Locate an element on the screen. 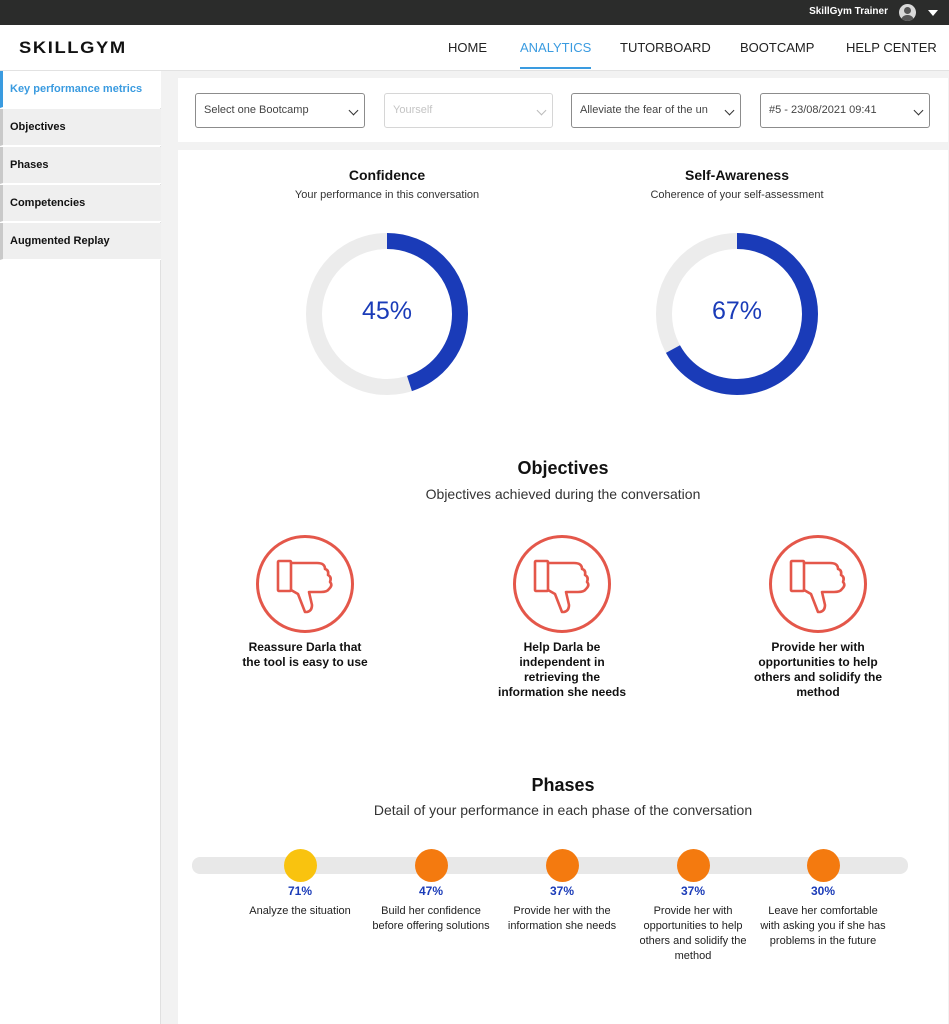 The image size is (949, 1024). session-select: #5 - 23/08/2021 09:41 is located at coordinates (845, 110).